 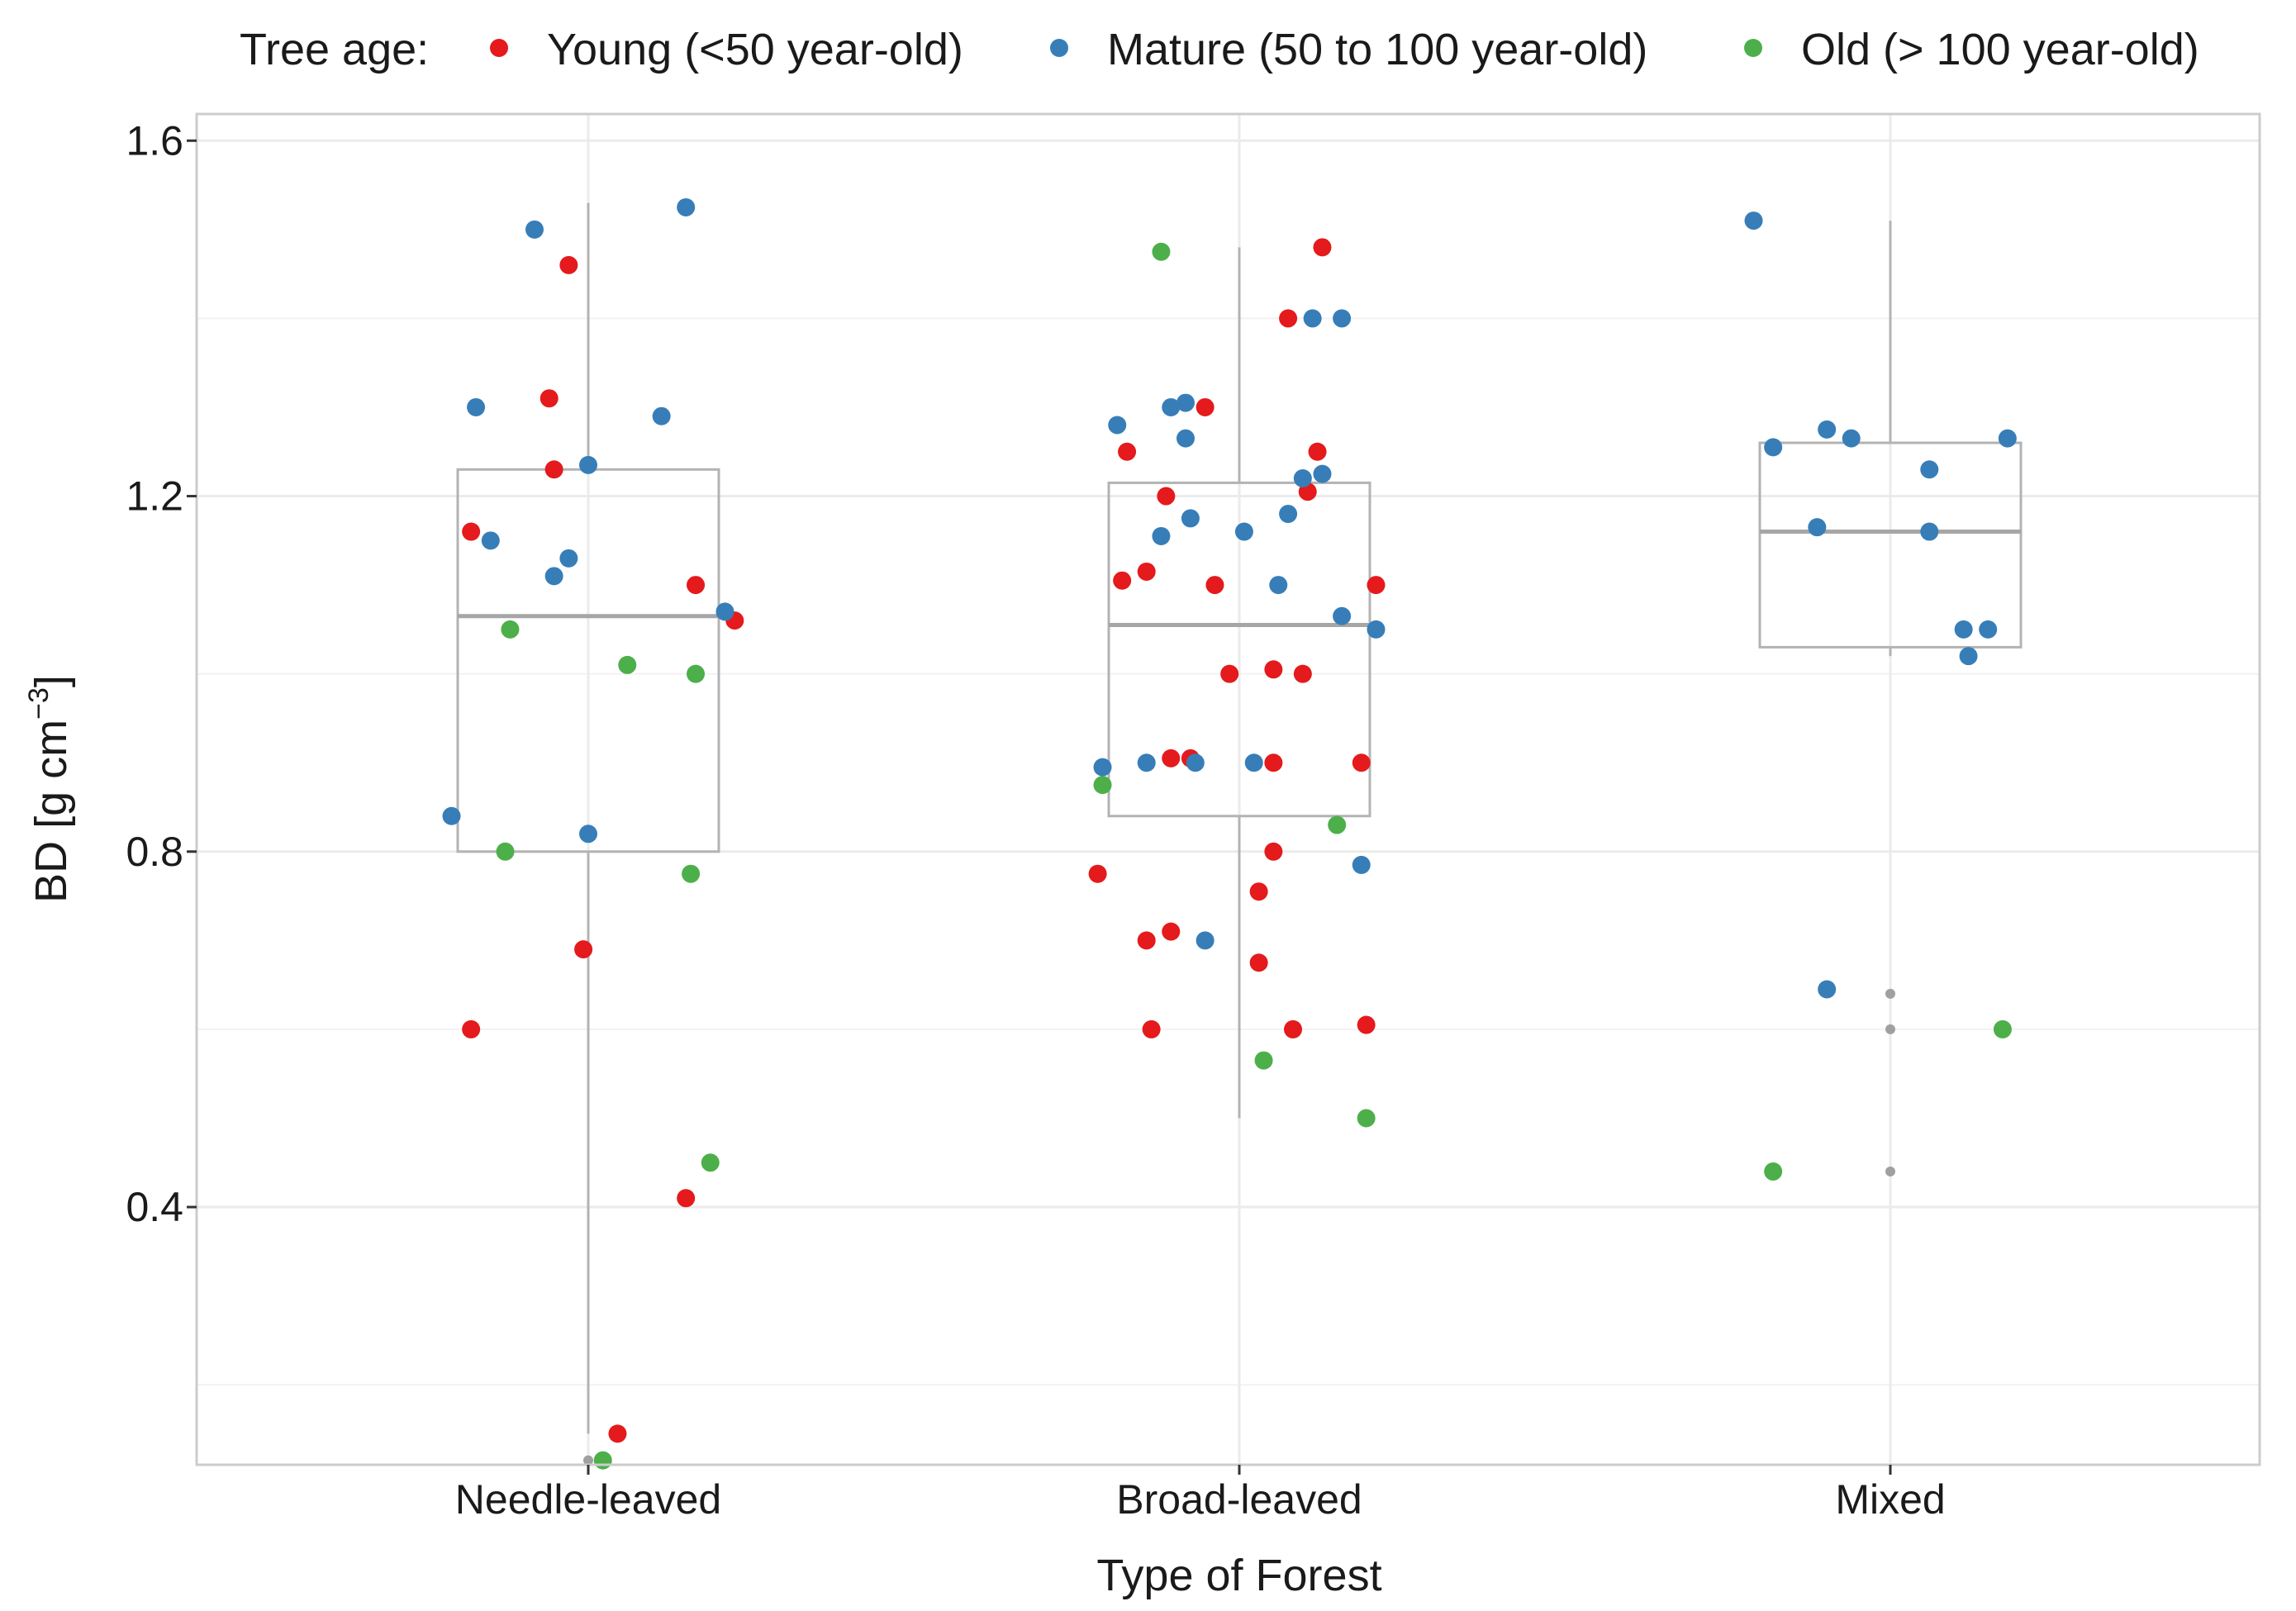 I want to click on x-tick-label: Needle-leaved, so click(x=588, y=1499).